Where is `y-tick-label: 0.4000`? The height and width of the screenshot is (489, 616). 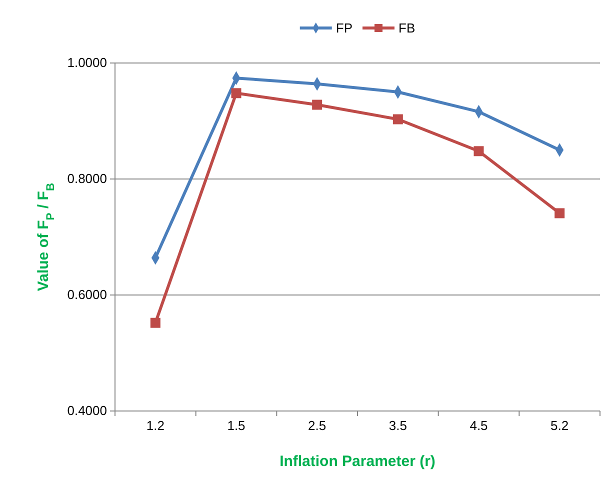 y-tick-label: 0.4000 is located at coordinates (87, 410).